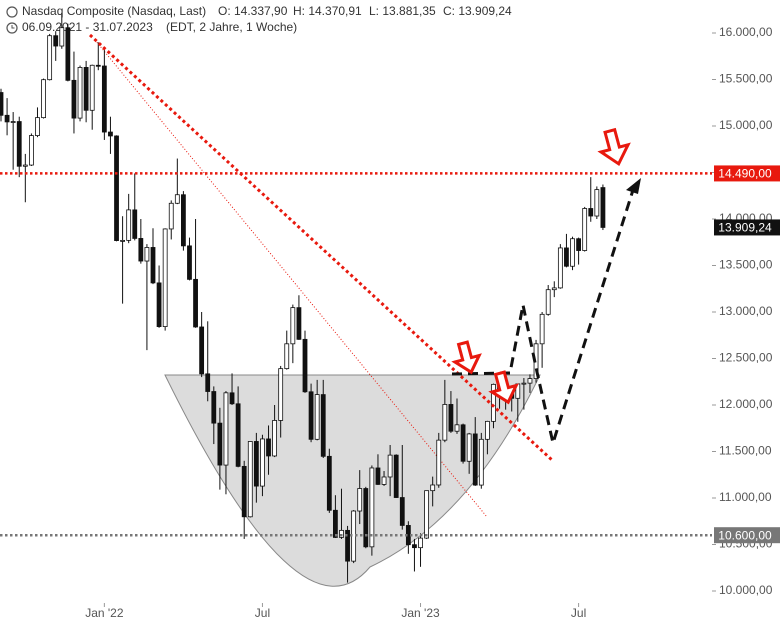 This screenshot has height=625, width=780. What do you see at coordinates (633, 186) in the screenshot?
I see `projection-arrowhead` at bounding box center [633, 186].